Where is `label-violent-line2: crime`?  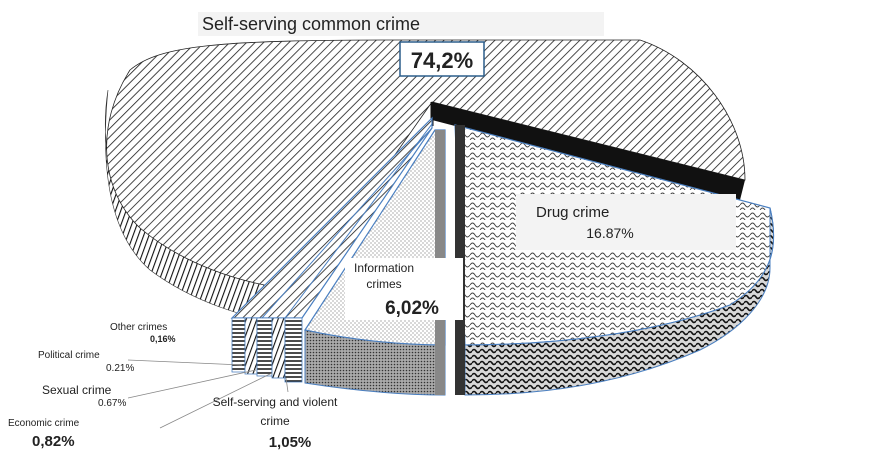
label-violent-line2: crime is located at coordinates (275, 421).